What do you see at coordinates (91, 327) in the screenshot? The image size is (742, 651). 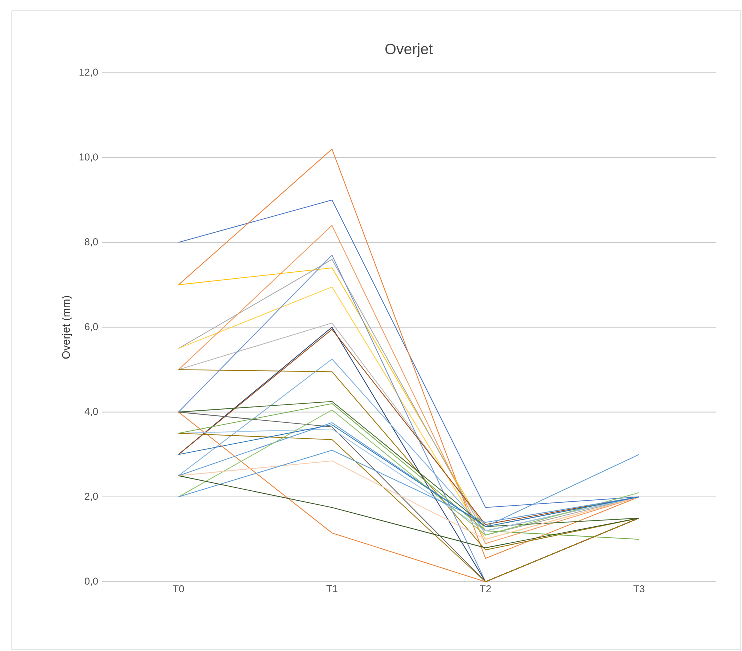 I see `y-tick-label: 6,0` at bounding box center [91, 327].